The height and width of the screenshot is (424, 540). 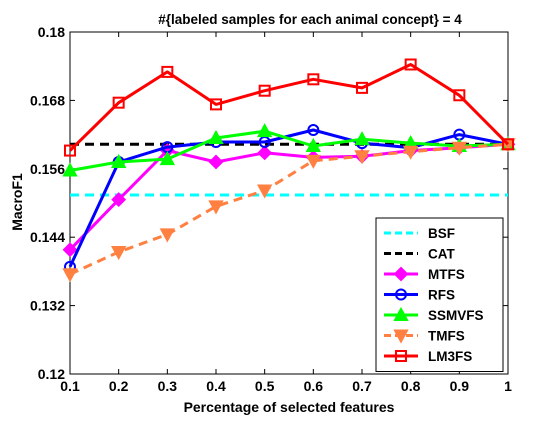 I want to click on y-tick-label: 0.132, so click(x=47, y=306).